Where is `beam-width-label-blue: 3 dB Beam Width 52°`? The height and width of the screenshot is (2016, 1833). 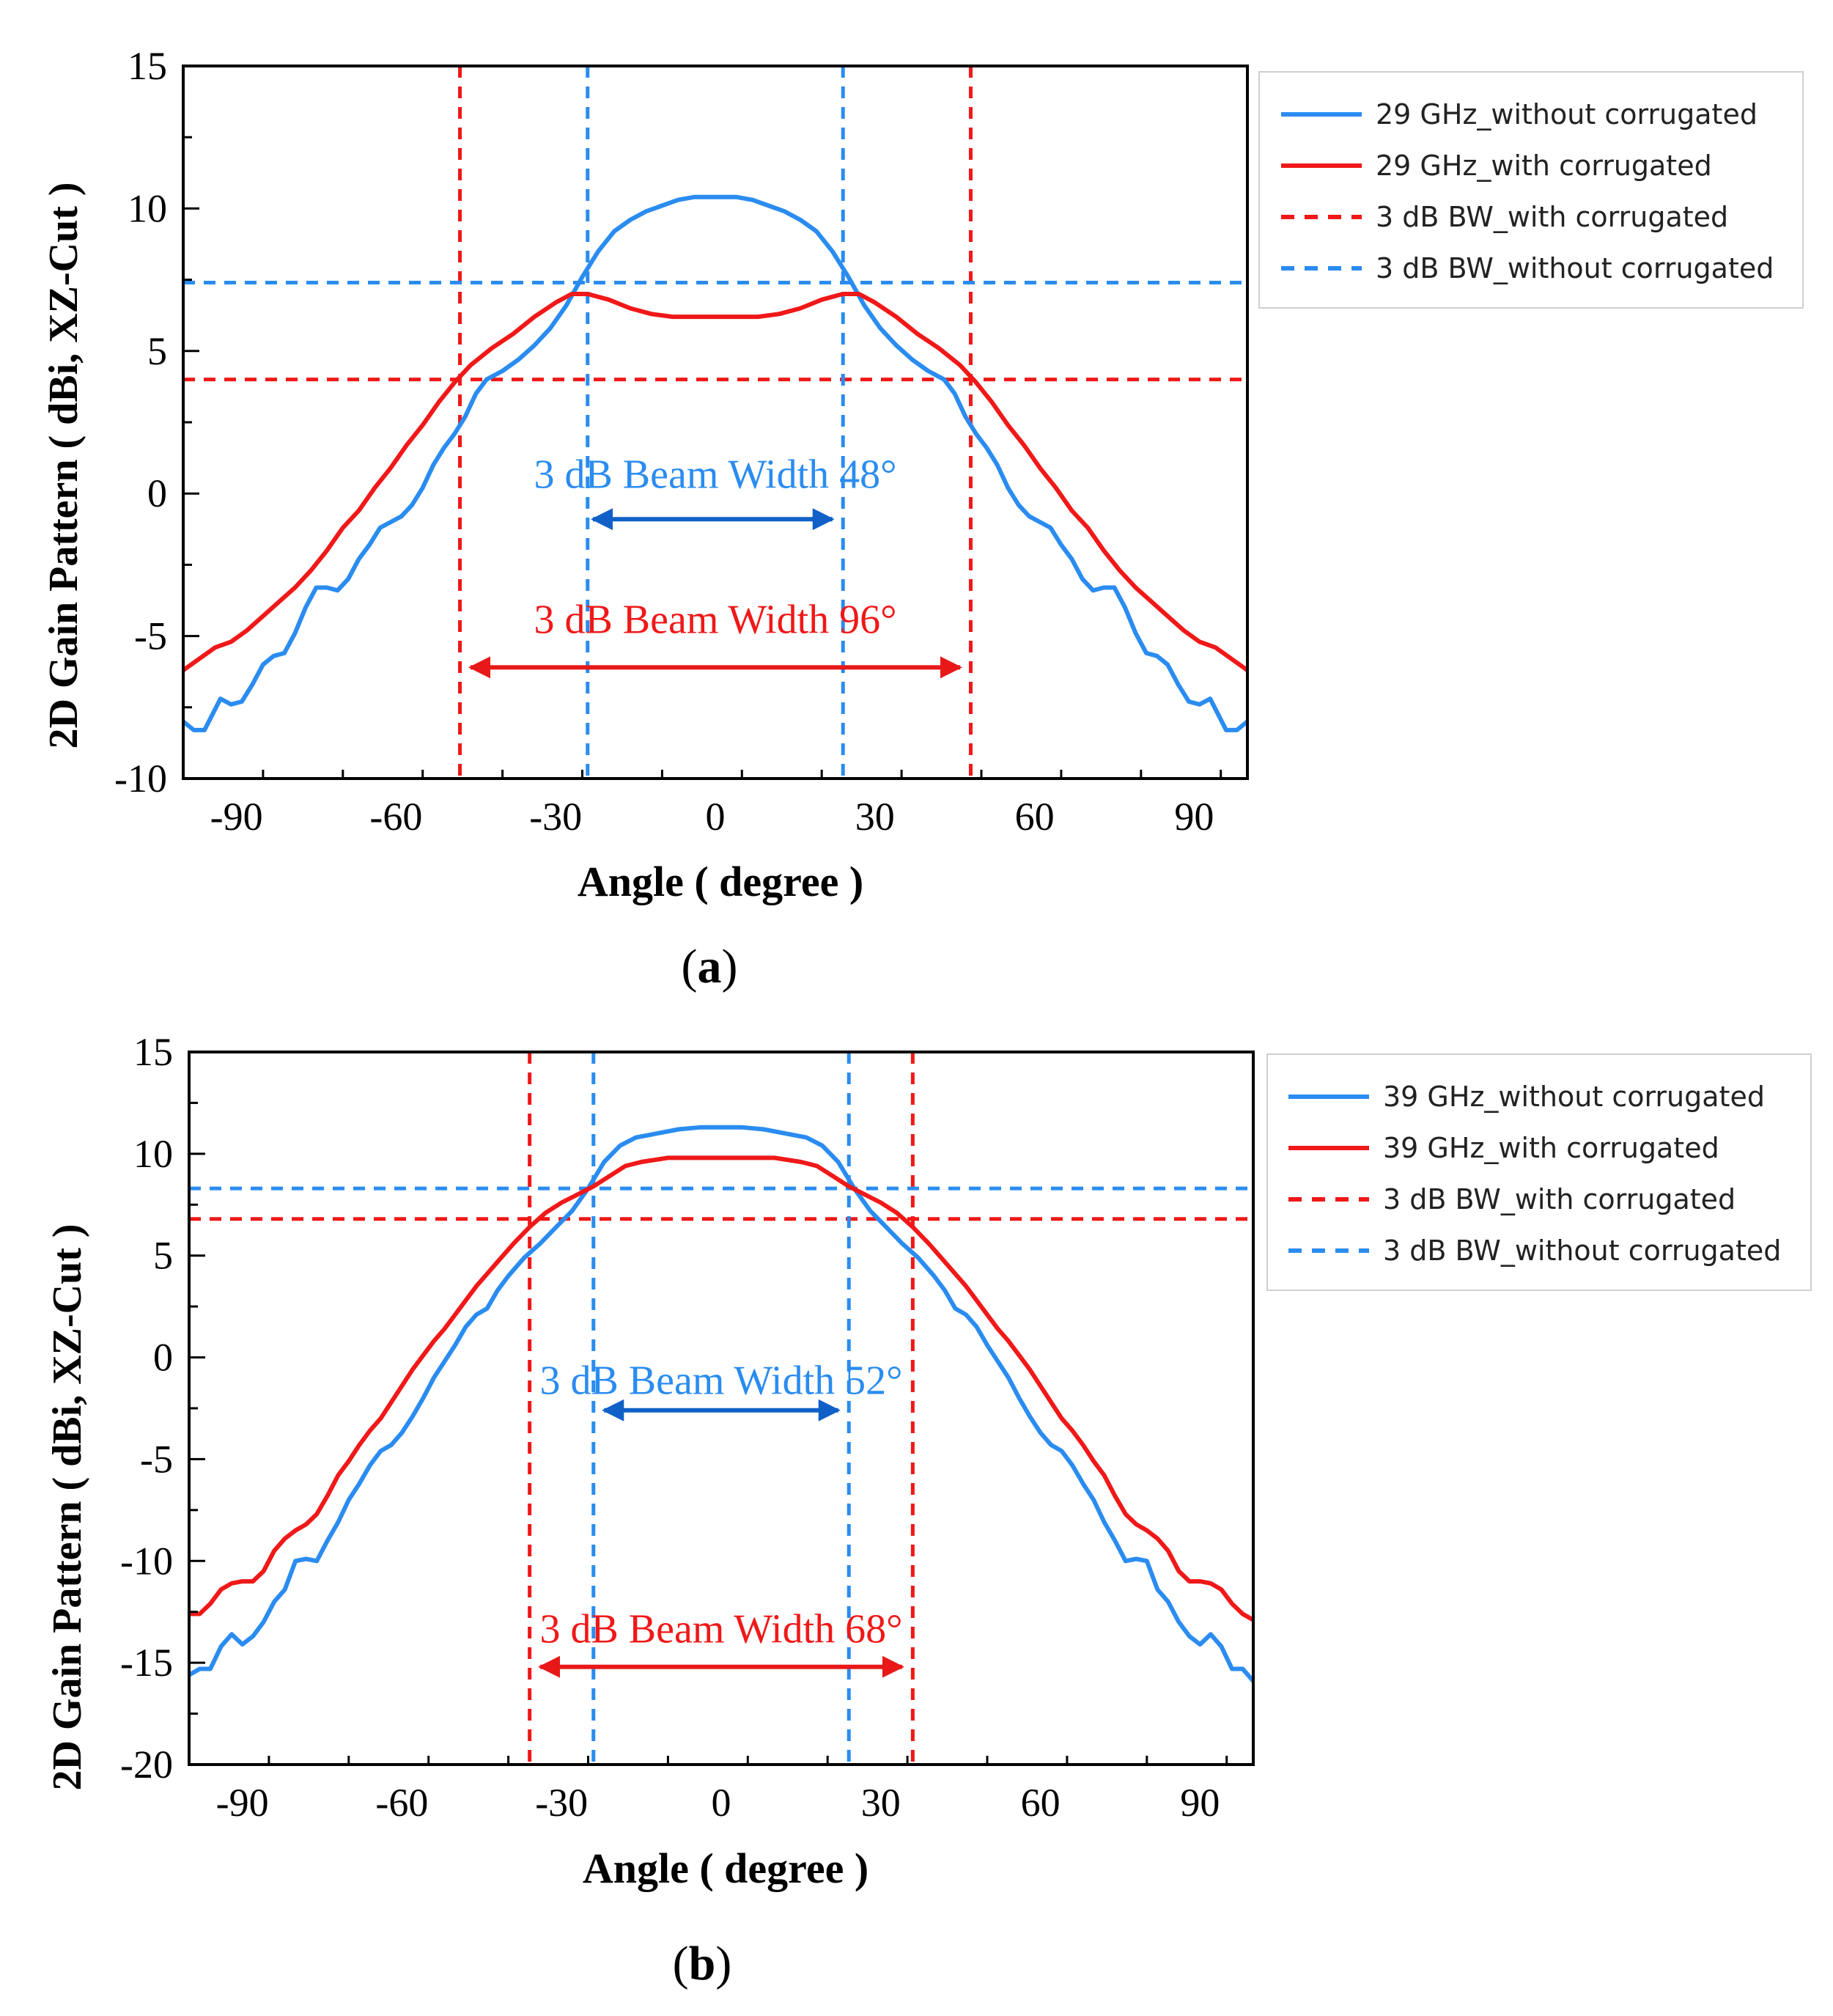 beam-width-label-blue: 3 dB Beam Width 52° is located at coordinates (721, 1381).